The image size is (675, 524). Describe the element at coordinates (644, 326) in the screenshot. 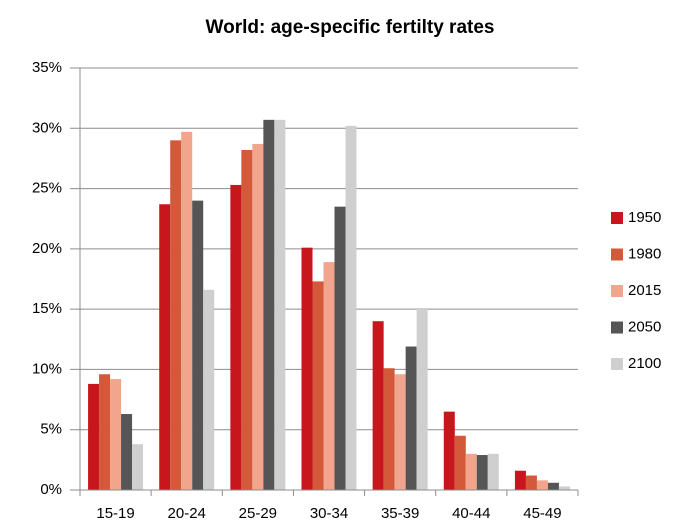

I see `legend-label: 2050` at that location.